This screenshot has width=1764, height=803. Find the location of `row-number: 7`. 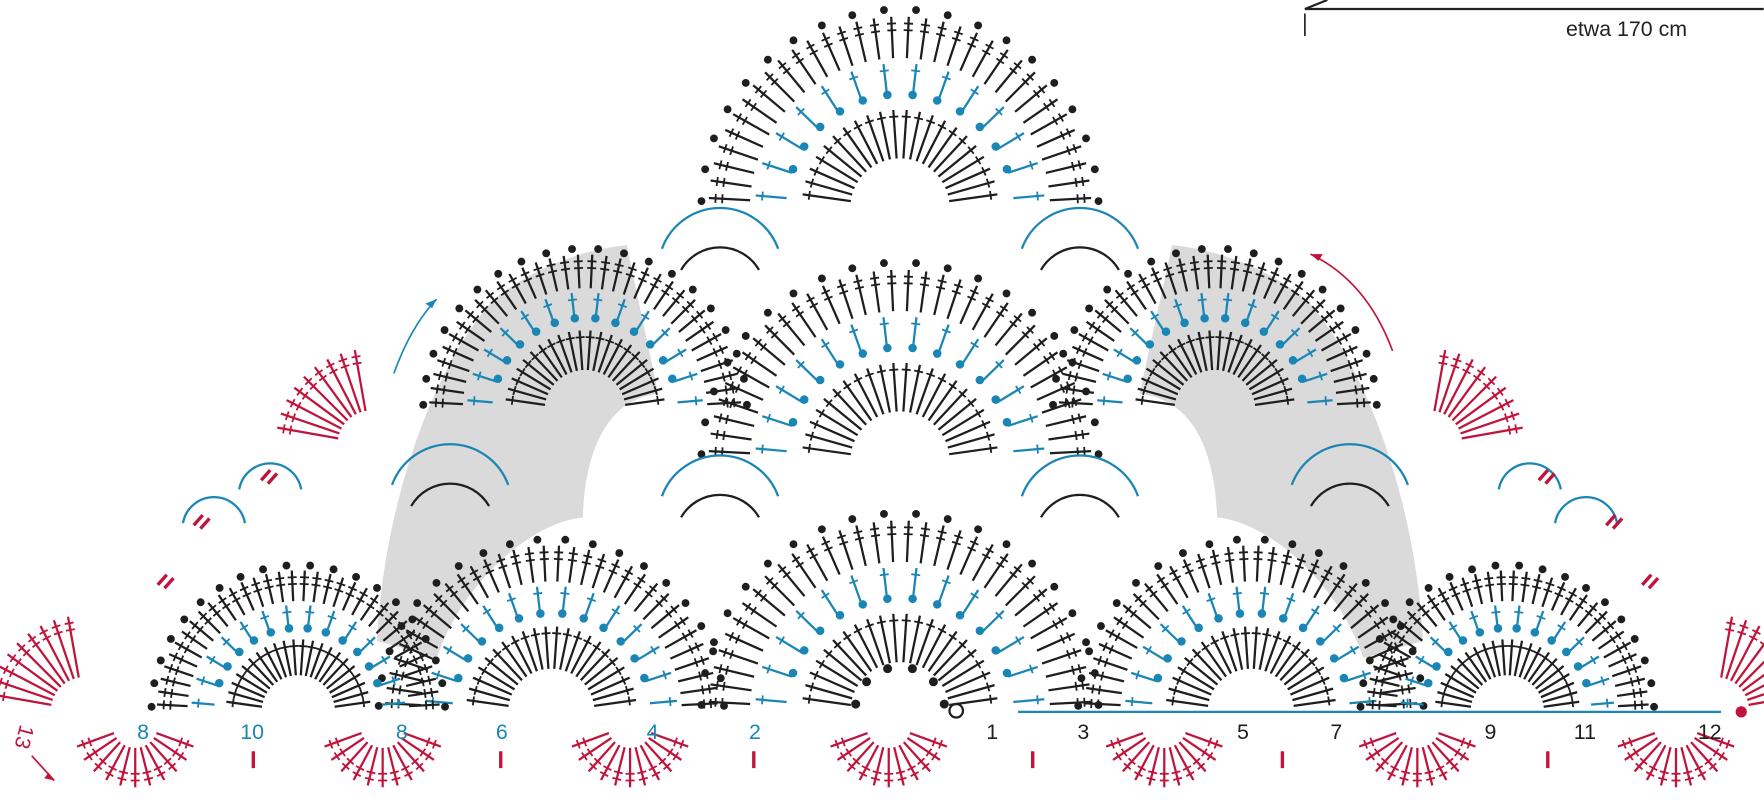

row-number: 7 is located at coordinates (1336, 732).